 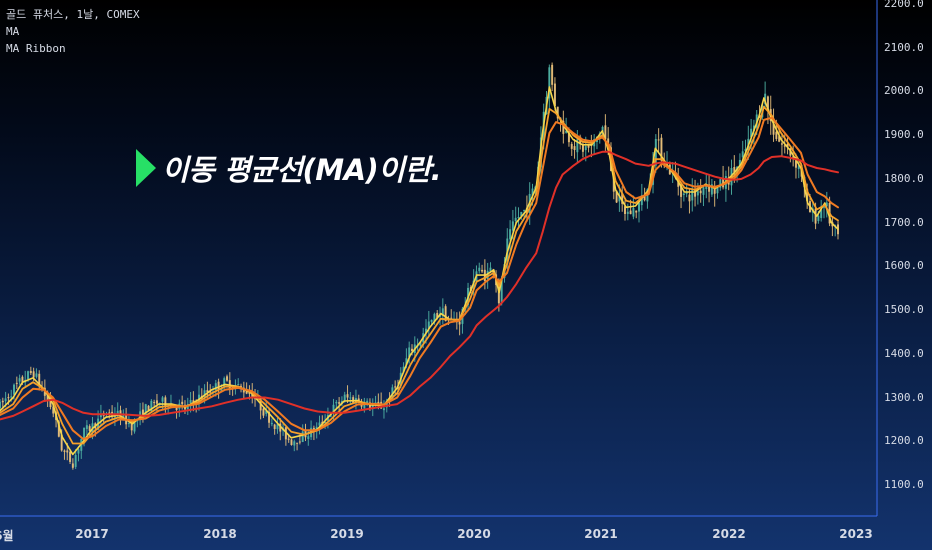 What do you see at coordinates (220, 534) in the screenshot?
I see `time-tick-label: 2018` at bounding box center [220, 534].